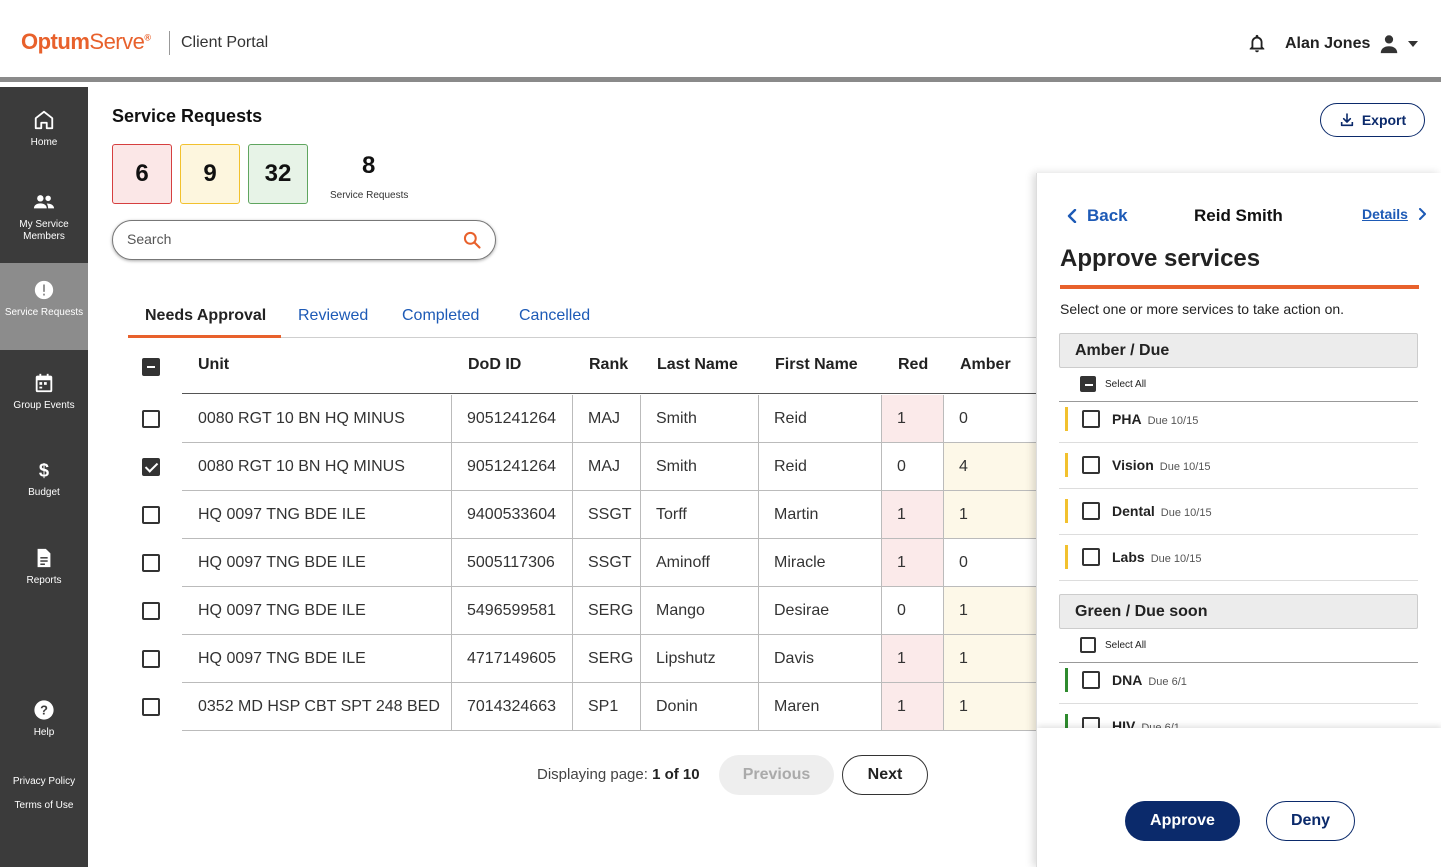 The width and height of the screenshot is (1441, 867). Describe the element at coordinates (1372, 120) in the screenshot. I see `export-button: Export` at that location.